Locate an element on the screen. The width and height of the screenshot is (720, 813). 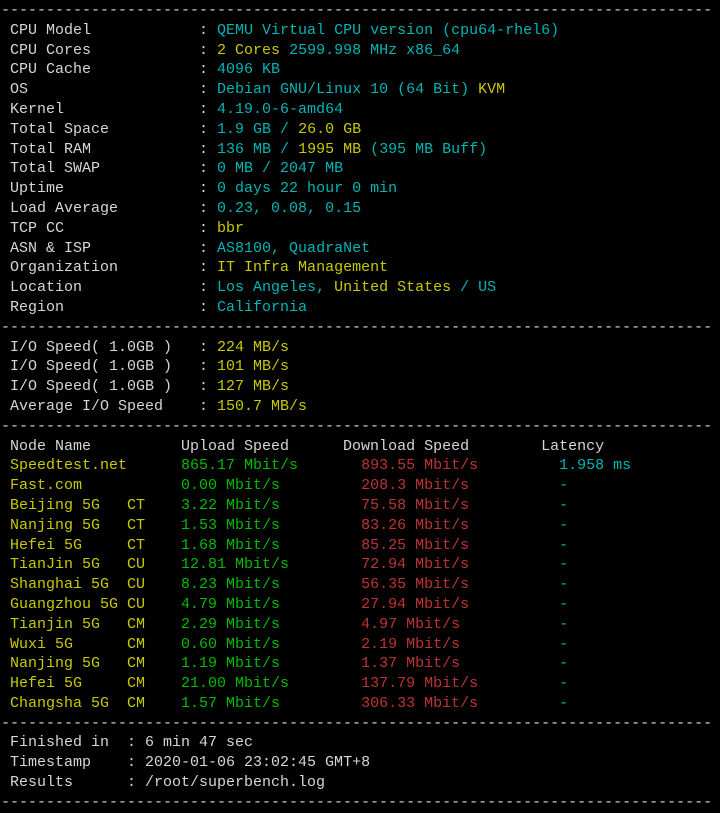
node-beijing-ct-seg-2: 75.58 Mbit/s is located at coordinates (460, 505).